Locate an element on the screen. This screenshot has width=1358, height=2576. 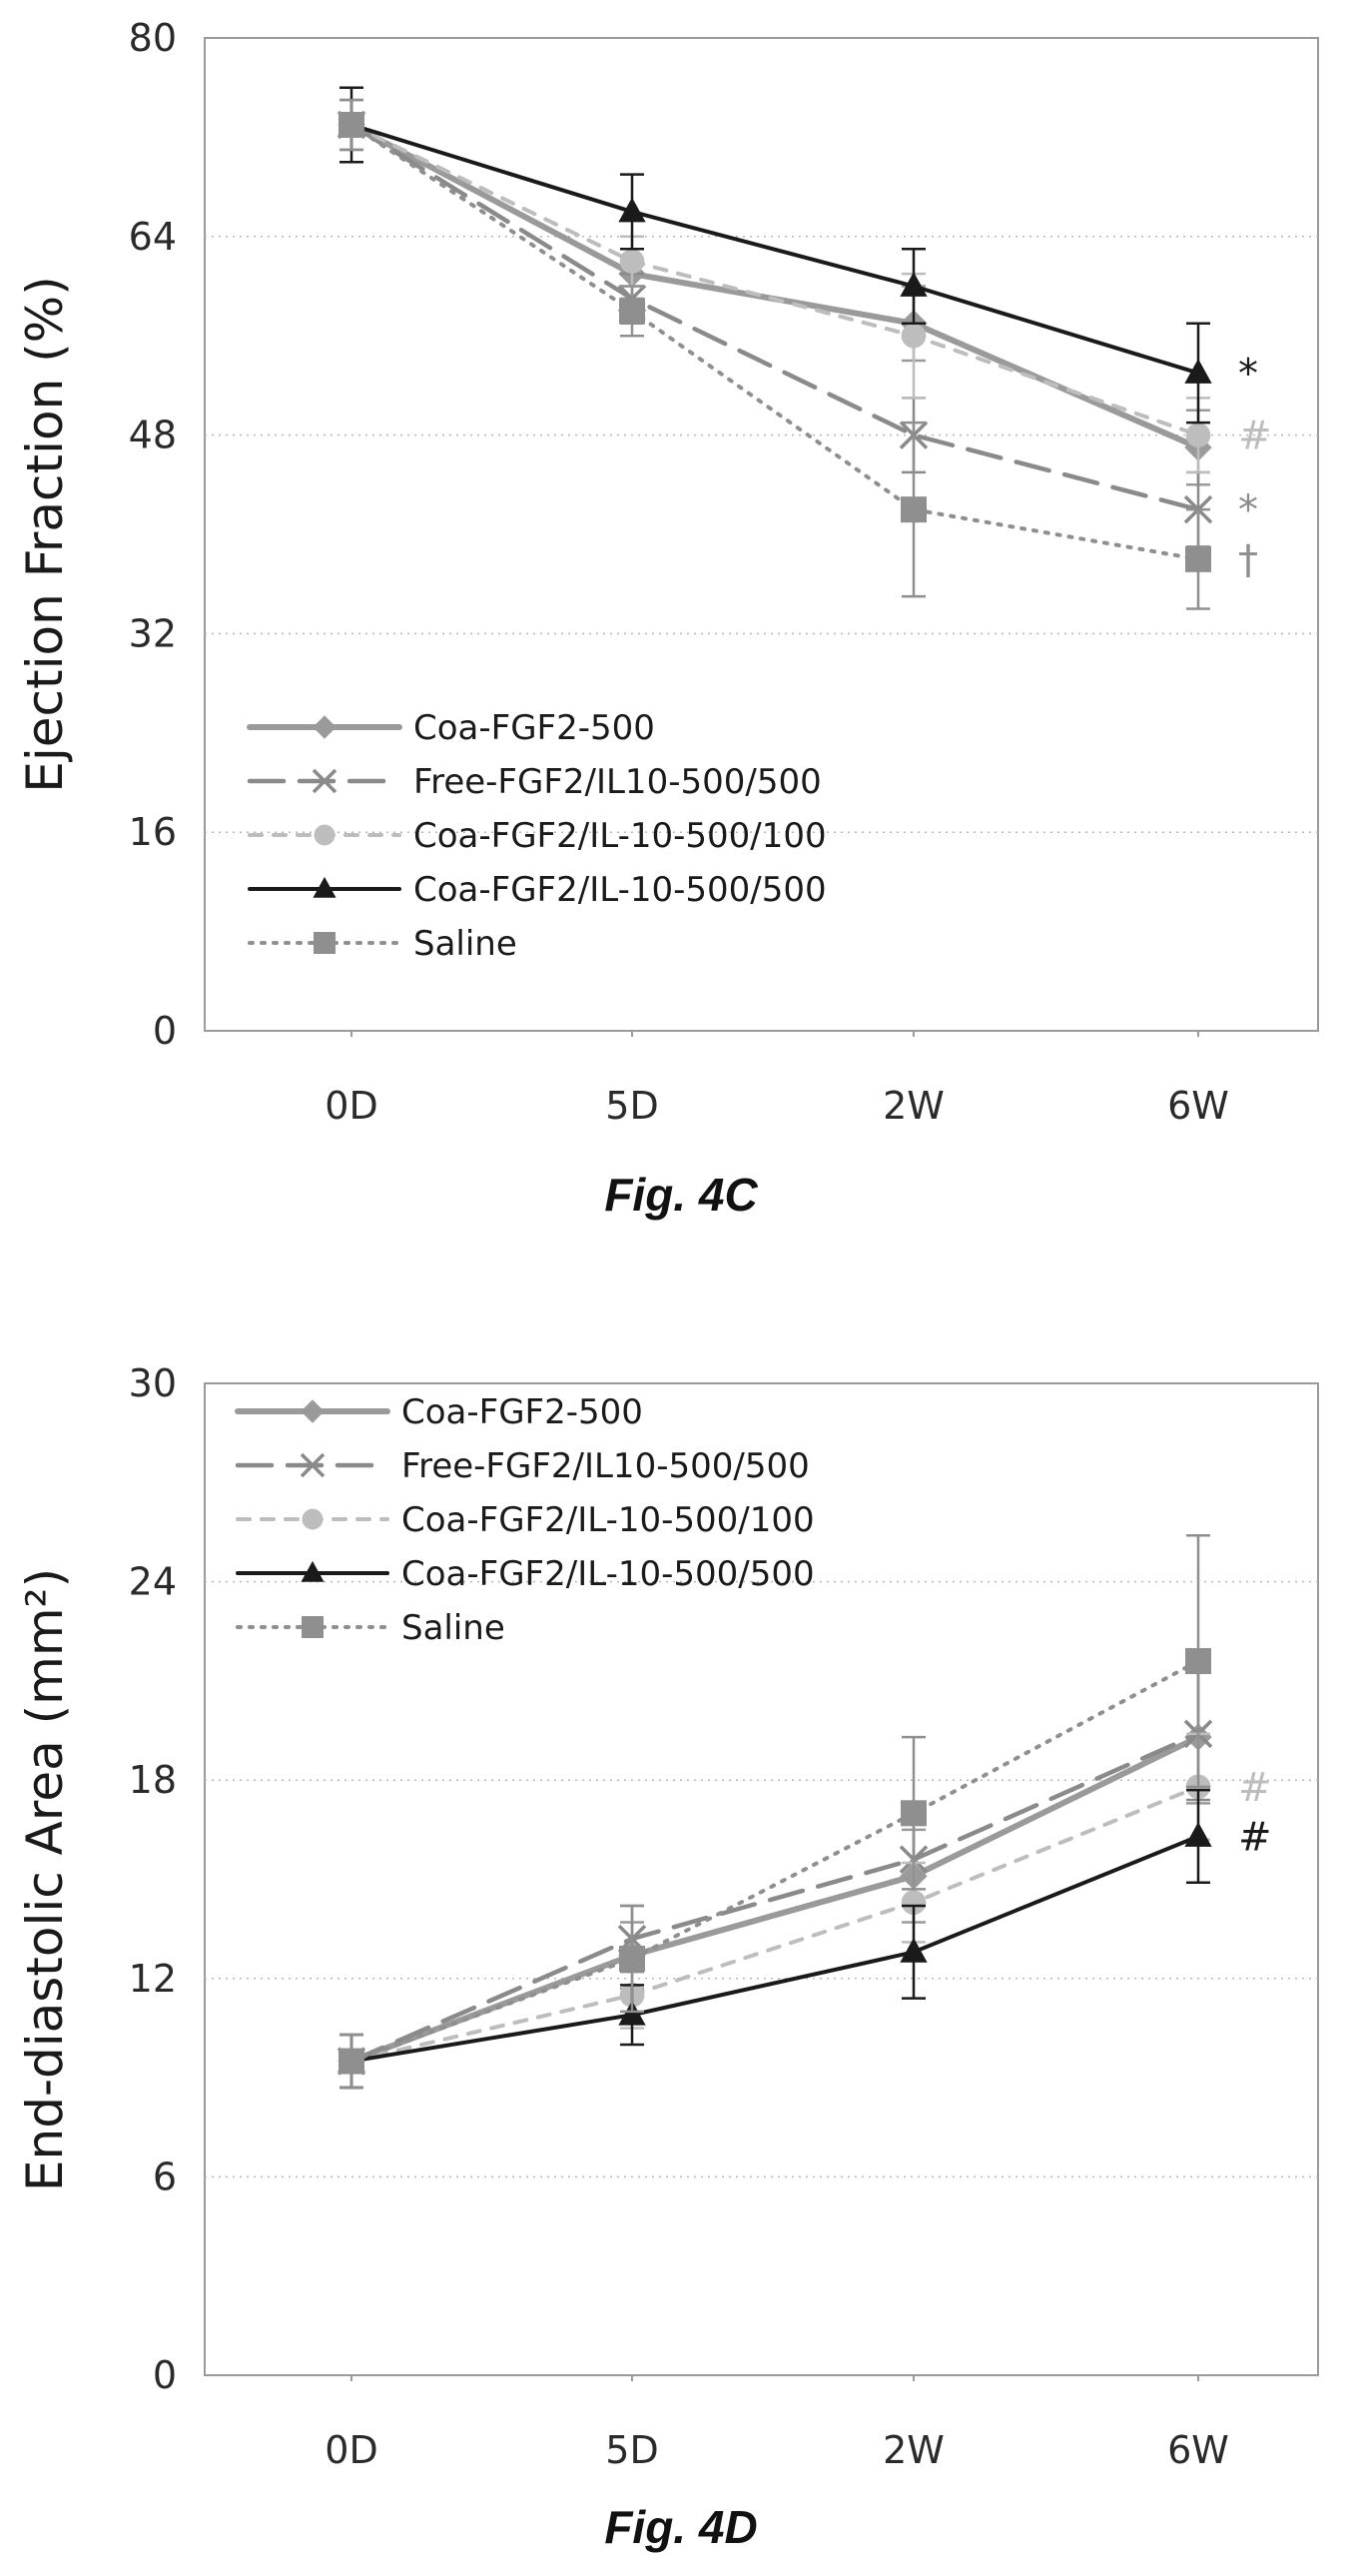
significance-mark-coa-fgf2-il-10-500-100: # is located at coordinates (1255, 437).